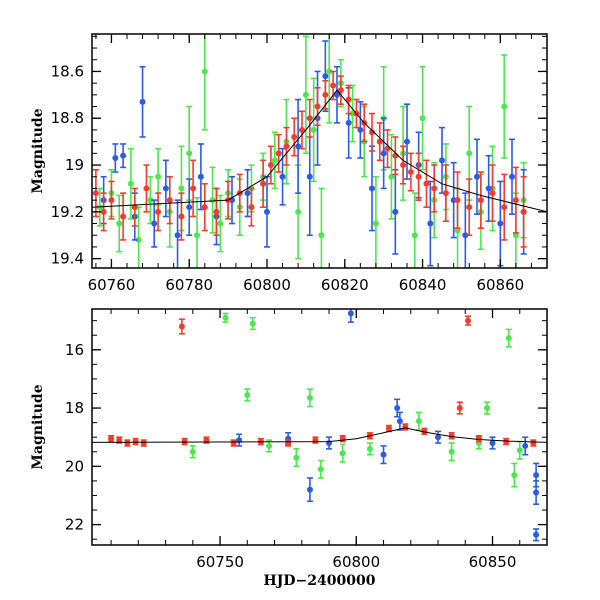  I want to click on y-axis-title: Magnitude, so click(38, 426).